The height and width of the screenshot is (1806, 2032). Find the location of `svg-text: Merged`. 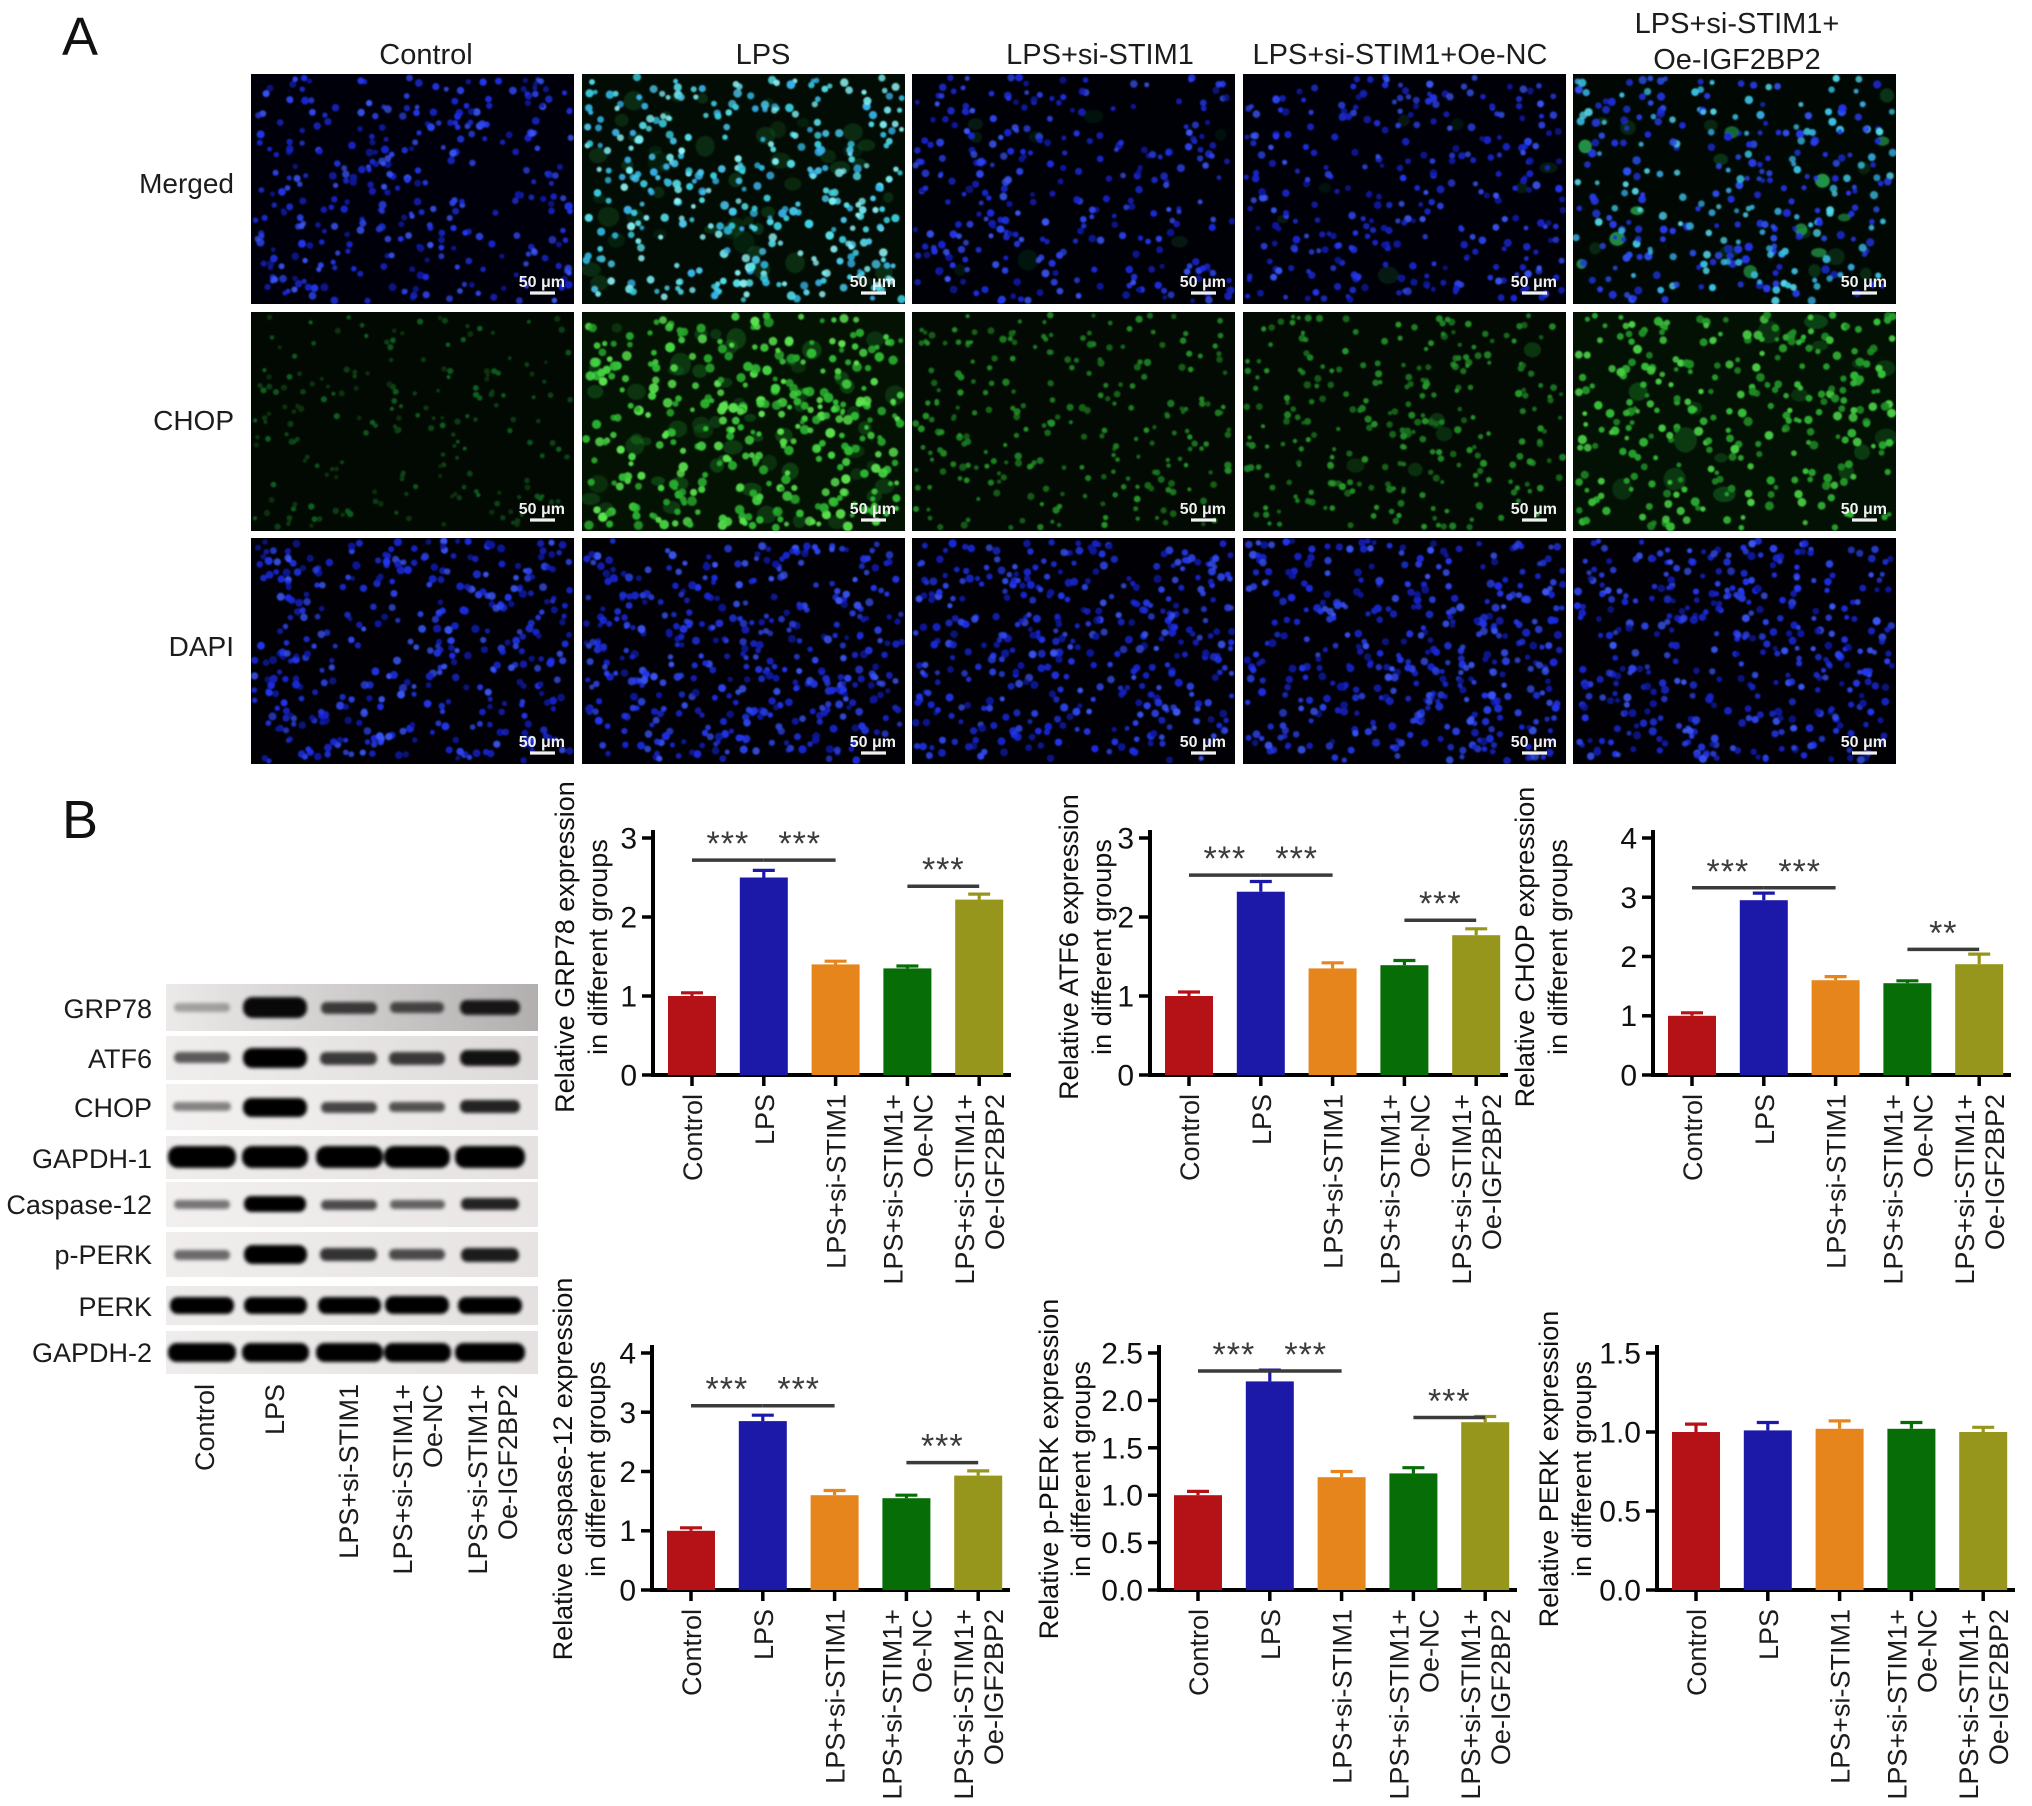

svg-text: Merged is located at coordinates (186, 183).